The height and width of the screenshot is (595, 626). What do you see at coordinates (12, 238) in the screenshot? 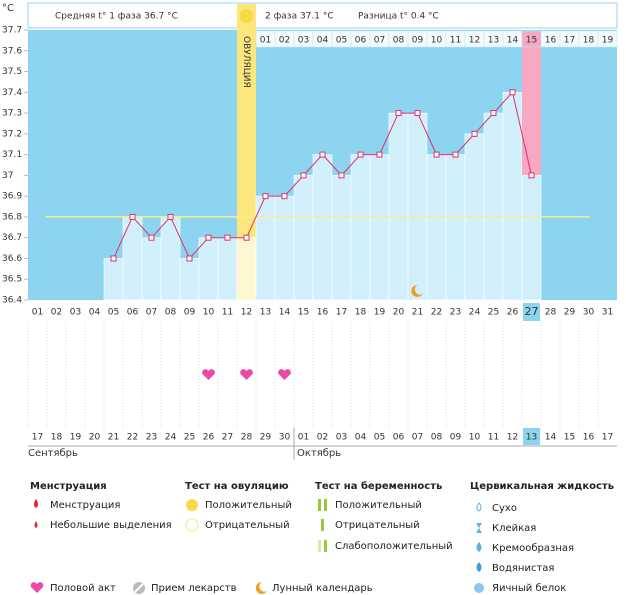
I see `y-tick-label: 36.7` at bounding box center [12, 238].